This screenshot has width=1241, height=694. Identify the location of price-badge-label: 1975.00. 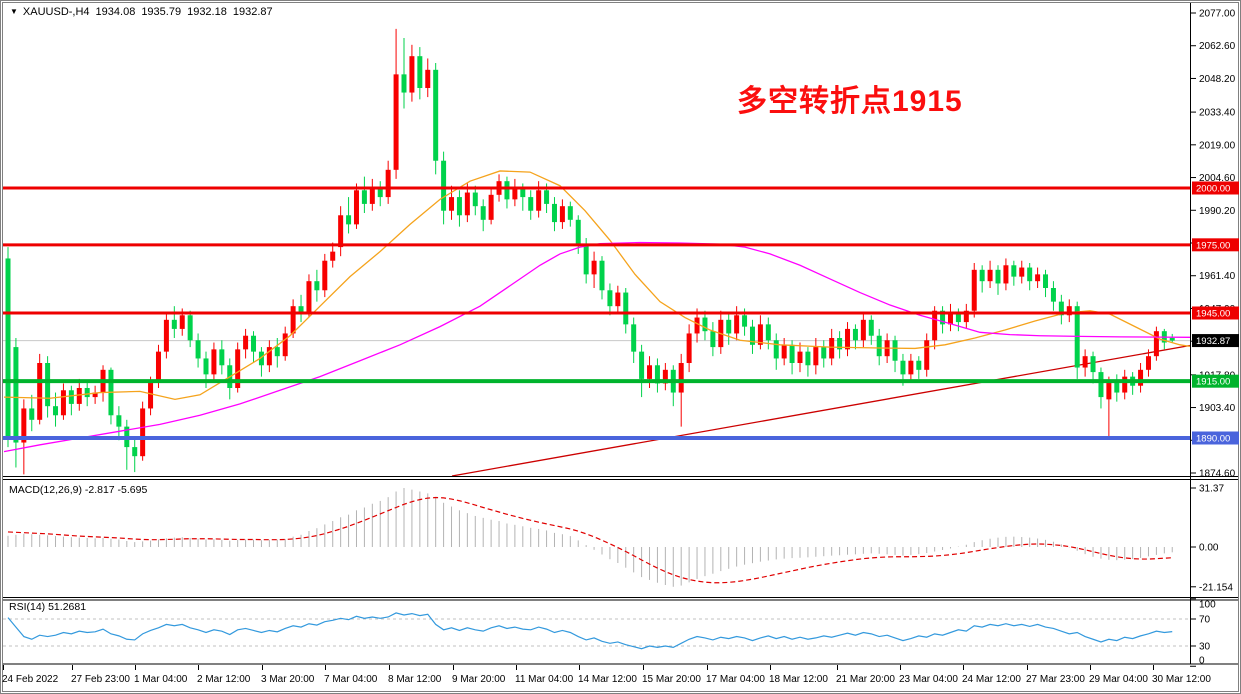
(1213, 245).